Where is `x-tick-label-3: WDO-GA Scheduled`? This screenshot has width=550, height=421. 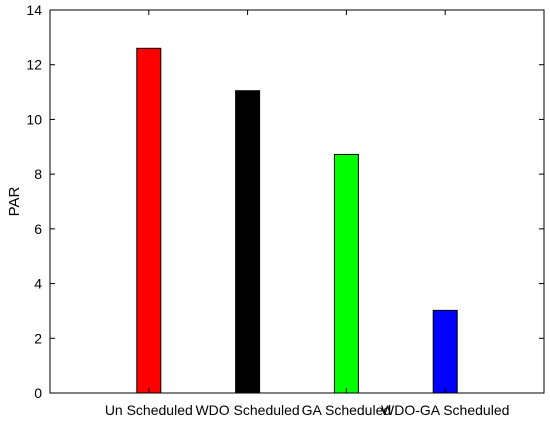 x-tick-label-3: WDO-GA Scheduled is located at coordinates (445, 410).